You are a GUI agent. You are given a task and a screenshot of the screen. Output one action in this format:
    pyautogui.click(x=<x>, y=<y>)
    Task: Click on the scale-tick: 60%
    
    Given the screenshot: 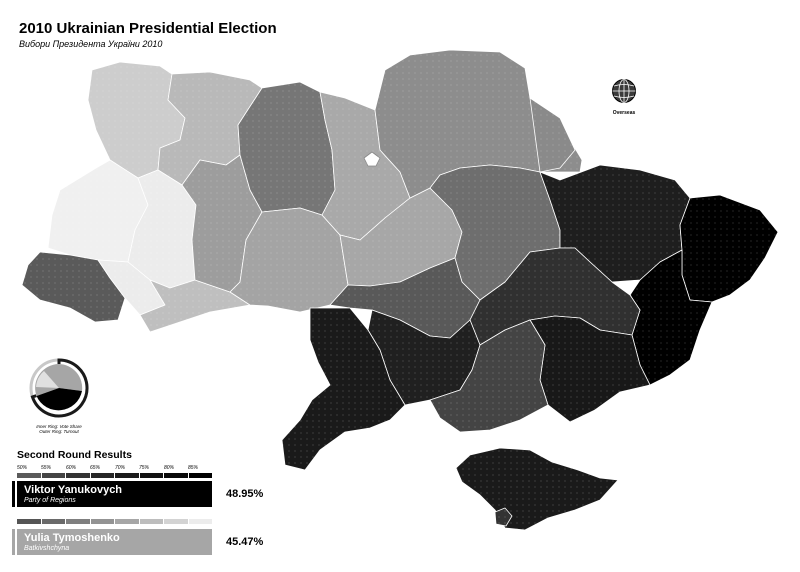 What is the action you would take?
    pyautogui.click(x=71, y=468)
    